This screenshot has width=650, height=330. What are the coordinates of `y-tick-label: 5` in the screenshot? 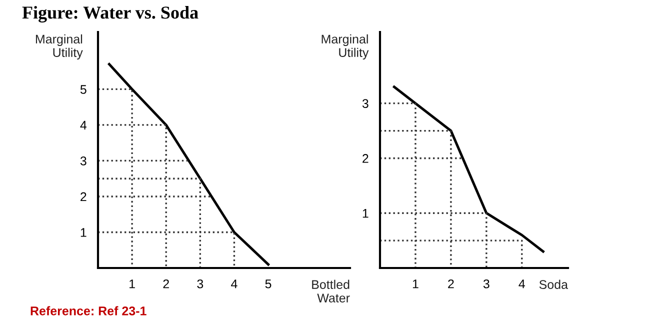 It's located at (83, 89).